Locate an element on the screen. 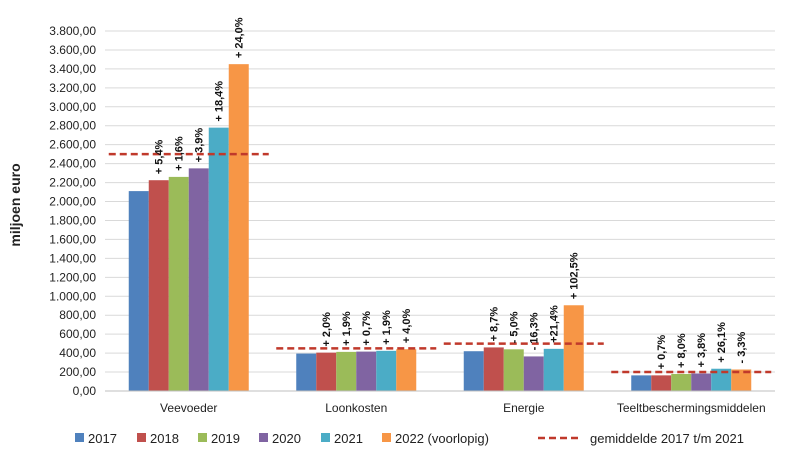 This screenshot has height=468, width=800. bar-percentage-label: + 3,9% is located at coordinates (200, 145).